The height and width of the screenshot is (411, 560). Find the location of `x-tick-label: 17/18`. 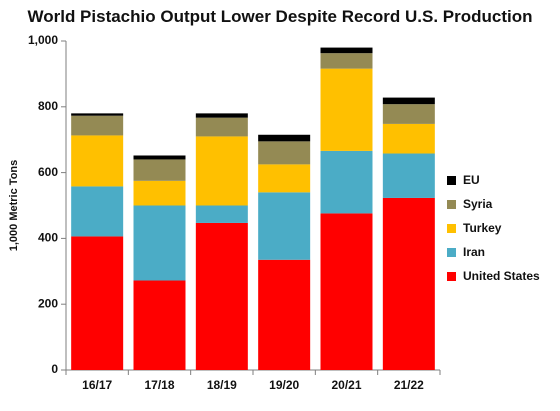

x-tick-label: 17/18 is located at coordinates (159, 385).